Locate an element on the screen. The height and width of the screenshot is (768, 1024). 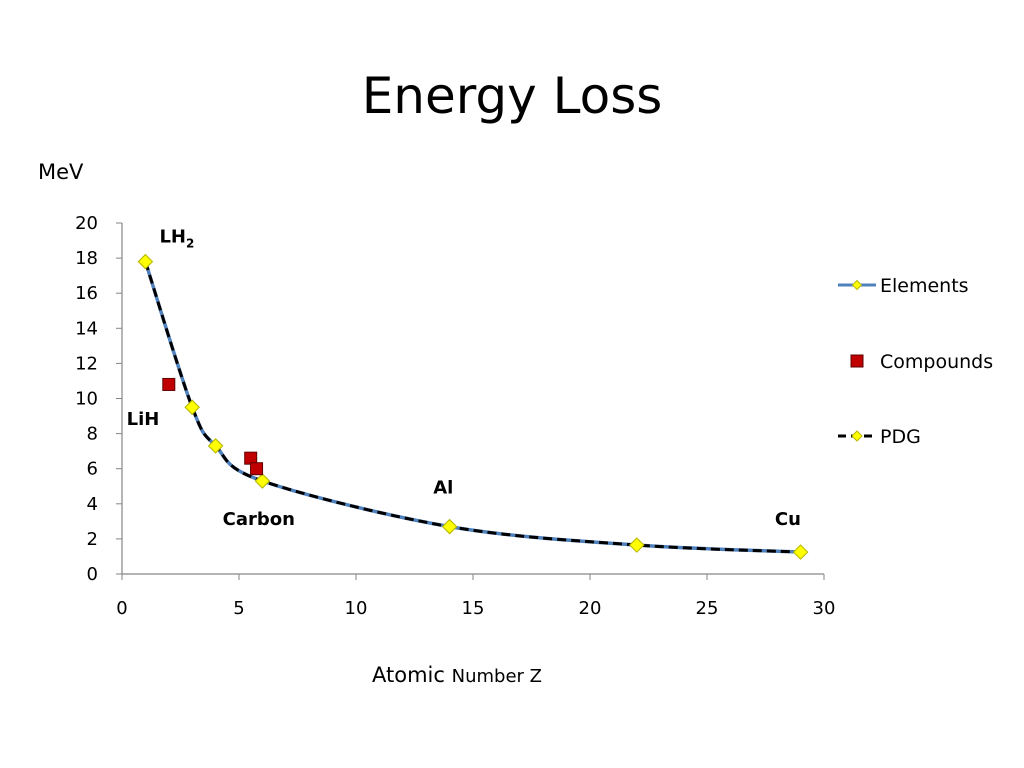
y-tick-label: 16 is located at coordinates (86, 293).